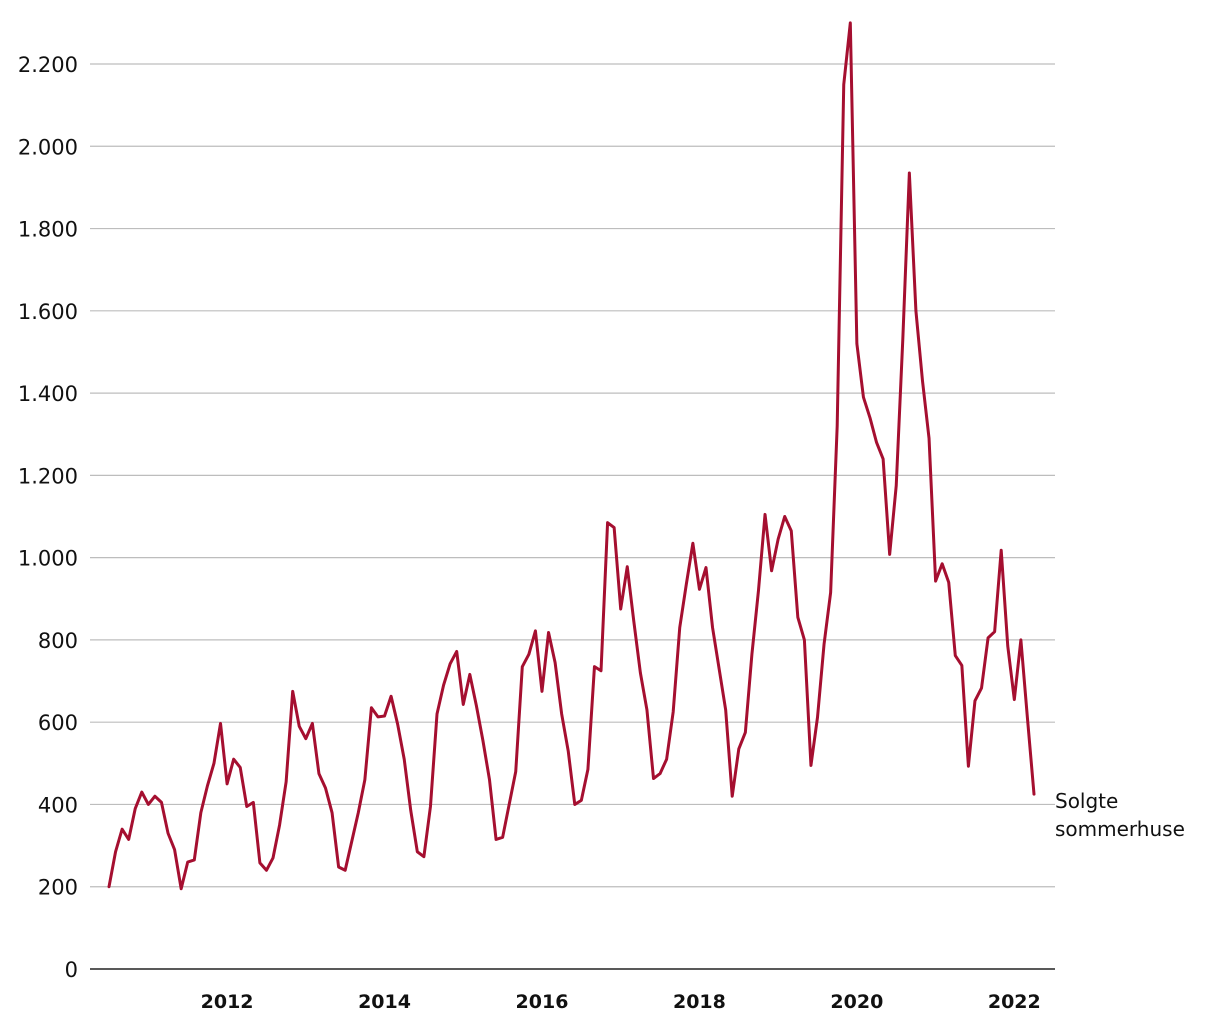  I want to click on y-tick-label: 2.000, so click(48, 147).